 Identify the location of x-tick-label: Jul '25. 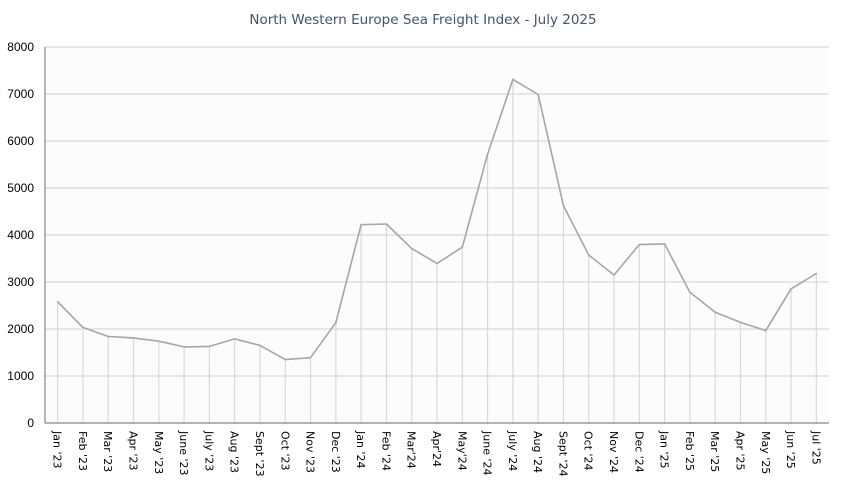
(815, 447).